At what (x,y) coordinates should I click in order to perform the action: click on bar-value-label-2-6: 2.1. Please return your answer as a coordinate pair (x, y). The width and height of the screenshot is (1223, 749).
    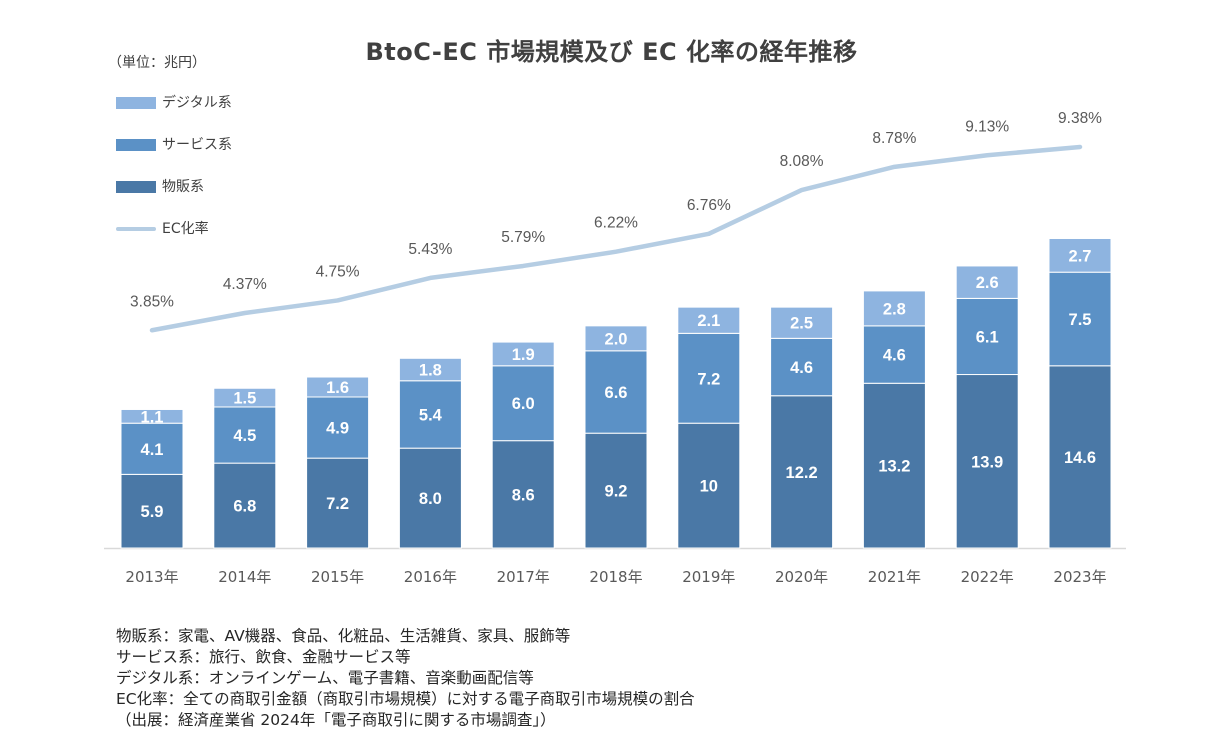
    Looking at the image, I should click on (708, 321).